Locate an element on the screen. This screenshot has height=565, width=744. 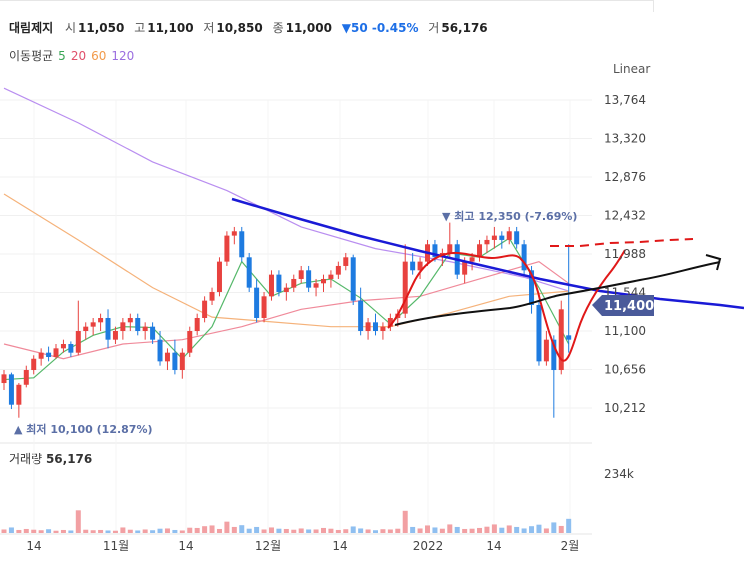
drawing-black-curve is located at coordinates (557, 293).